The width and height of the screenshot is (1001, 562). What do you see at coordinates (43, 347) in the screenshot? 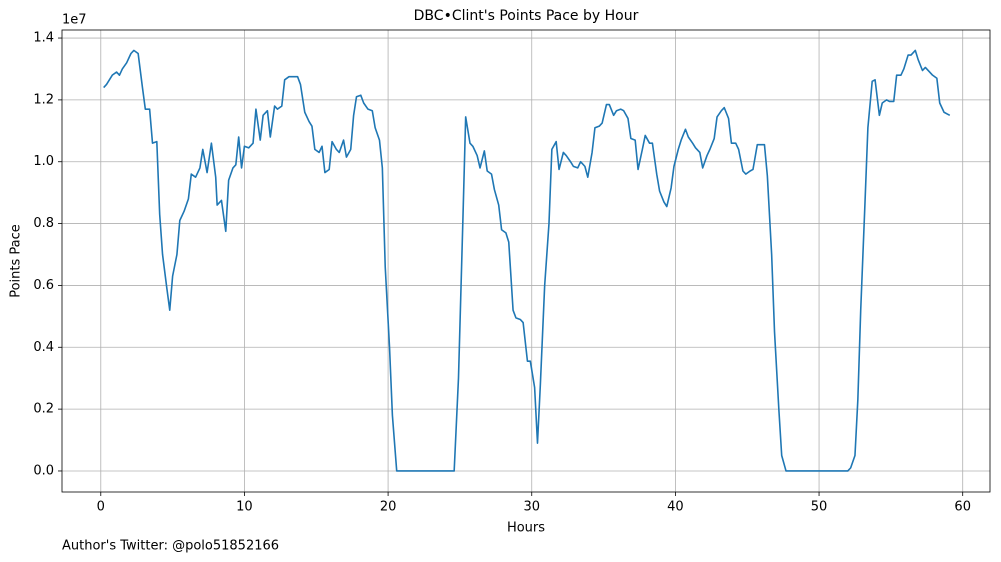
I see `y-tick-label: 0.4` at bounding box center [43, 347].